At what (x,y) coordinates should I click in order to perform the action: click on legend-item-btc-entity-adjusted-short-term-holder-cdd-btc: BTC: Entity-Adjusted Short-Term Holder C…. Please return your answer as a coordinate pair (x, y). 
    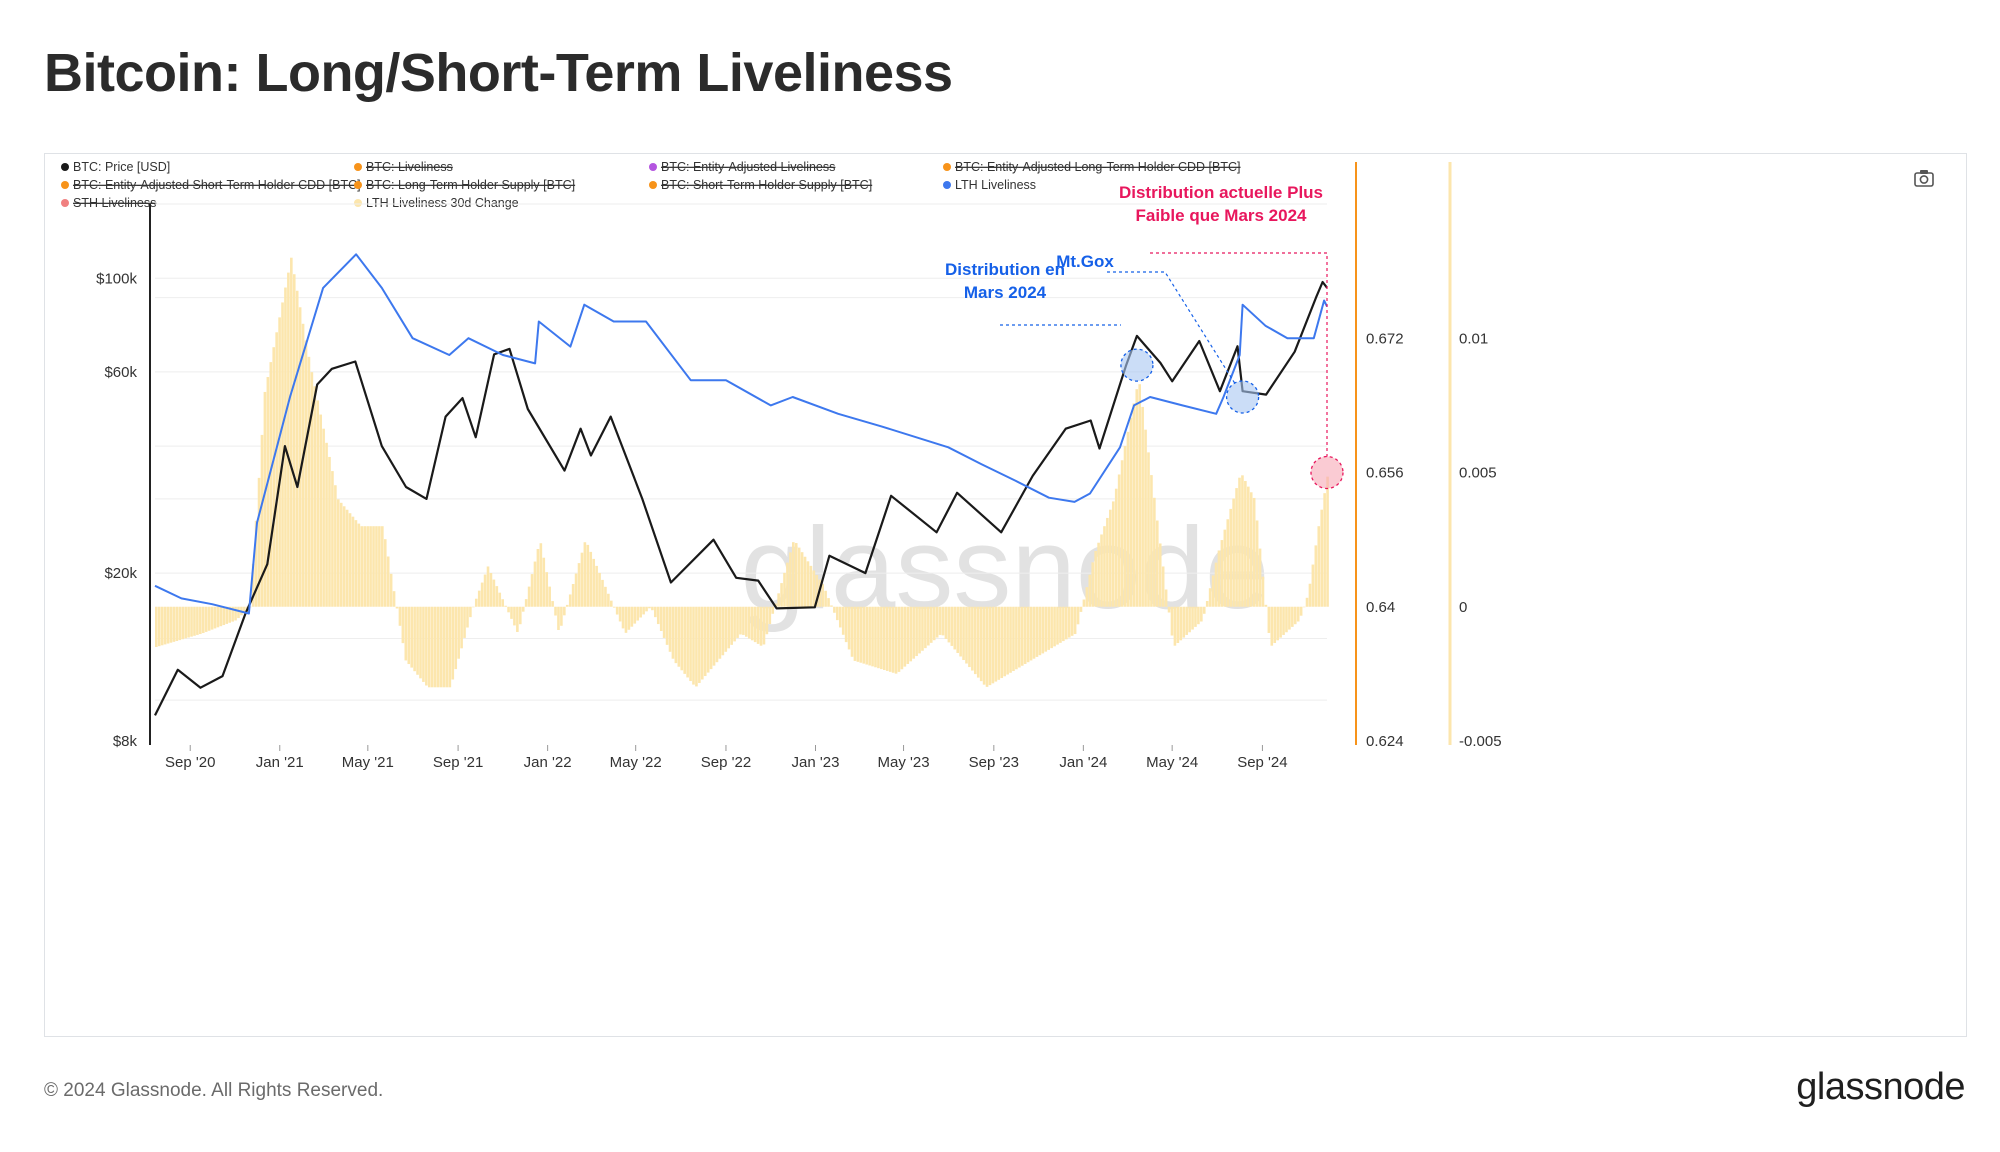
    Looking at the image, I should click on (211, 185).